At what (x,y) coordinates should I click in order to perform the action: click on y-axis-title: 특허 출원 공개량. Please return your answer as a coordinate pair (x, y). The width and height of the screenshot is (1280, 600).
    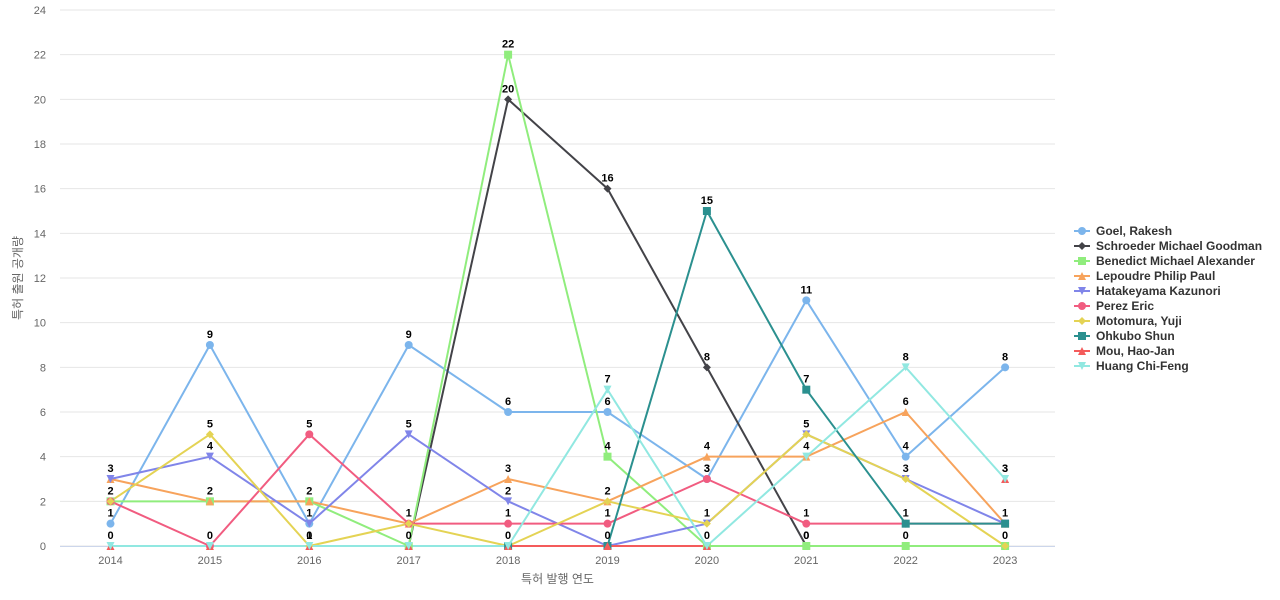
    Looking at the image, I should click on (18, 278).